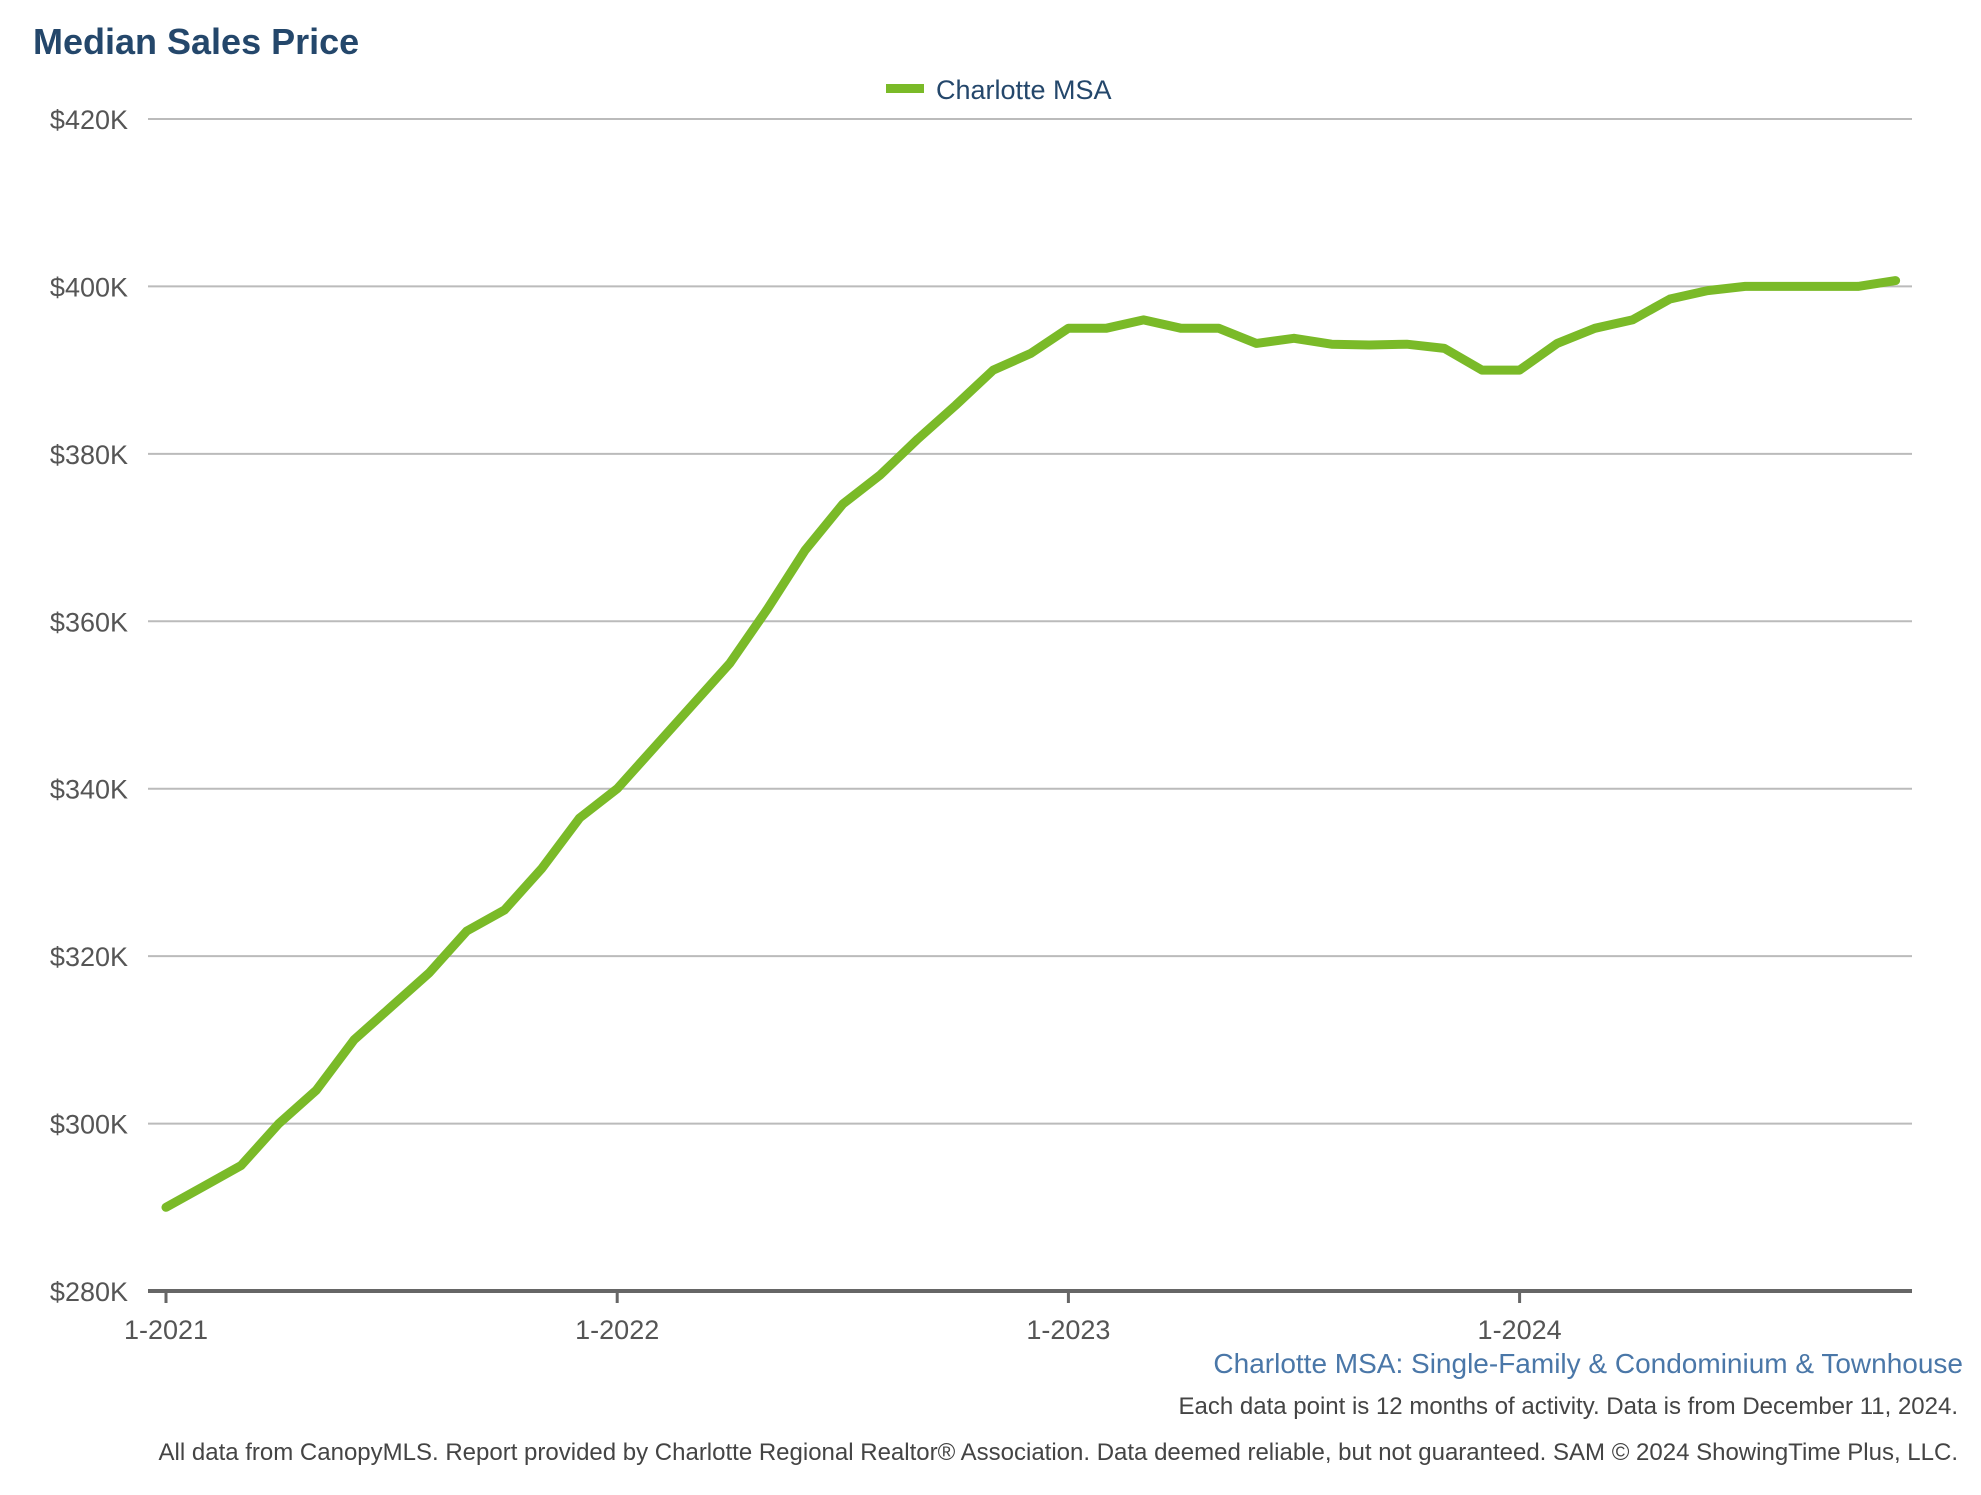 The width and height of the screenshot is (1981, 1495). What do you see at coordinates (1068, 1330) in the screenshot?
I see `x-tick-label: 1-2023` at bounding box center [1068, 1330].